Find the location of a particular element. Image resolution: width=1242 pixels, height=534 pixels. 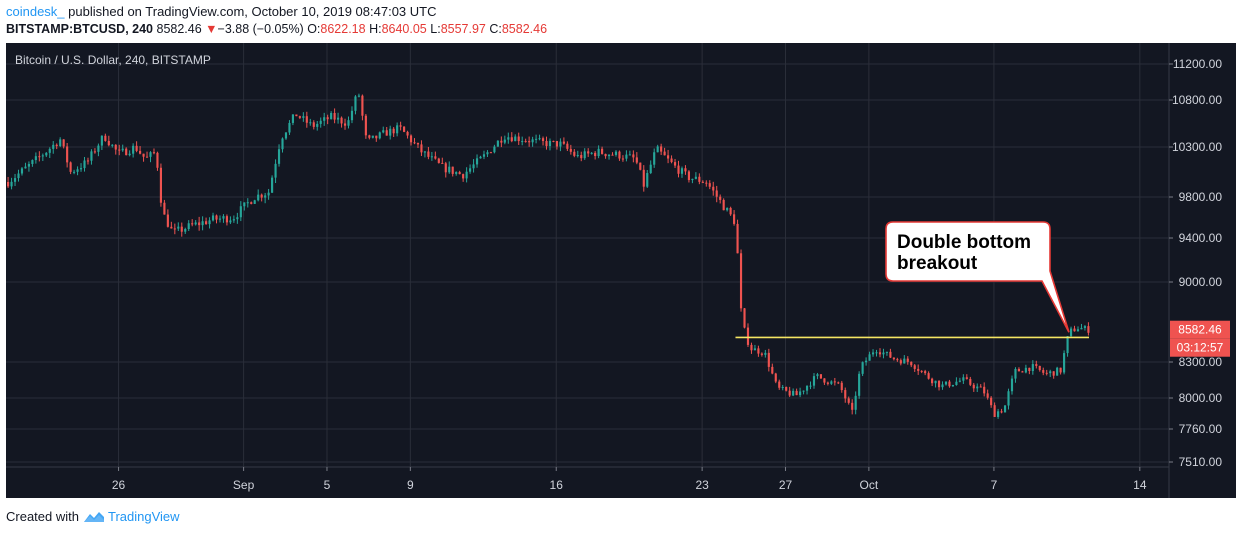

time-axis: 26 Sep 5 9 16 23 27 Oct 7 14 is located at coordinates (629, 479).